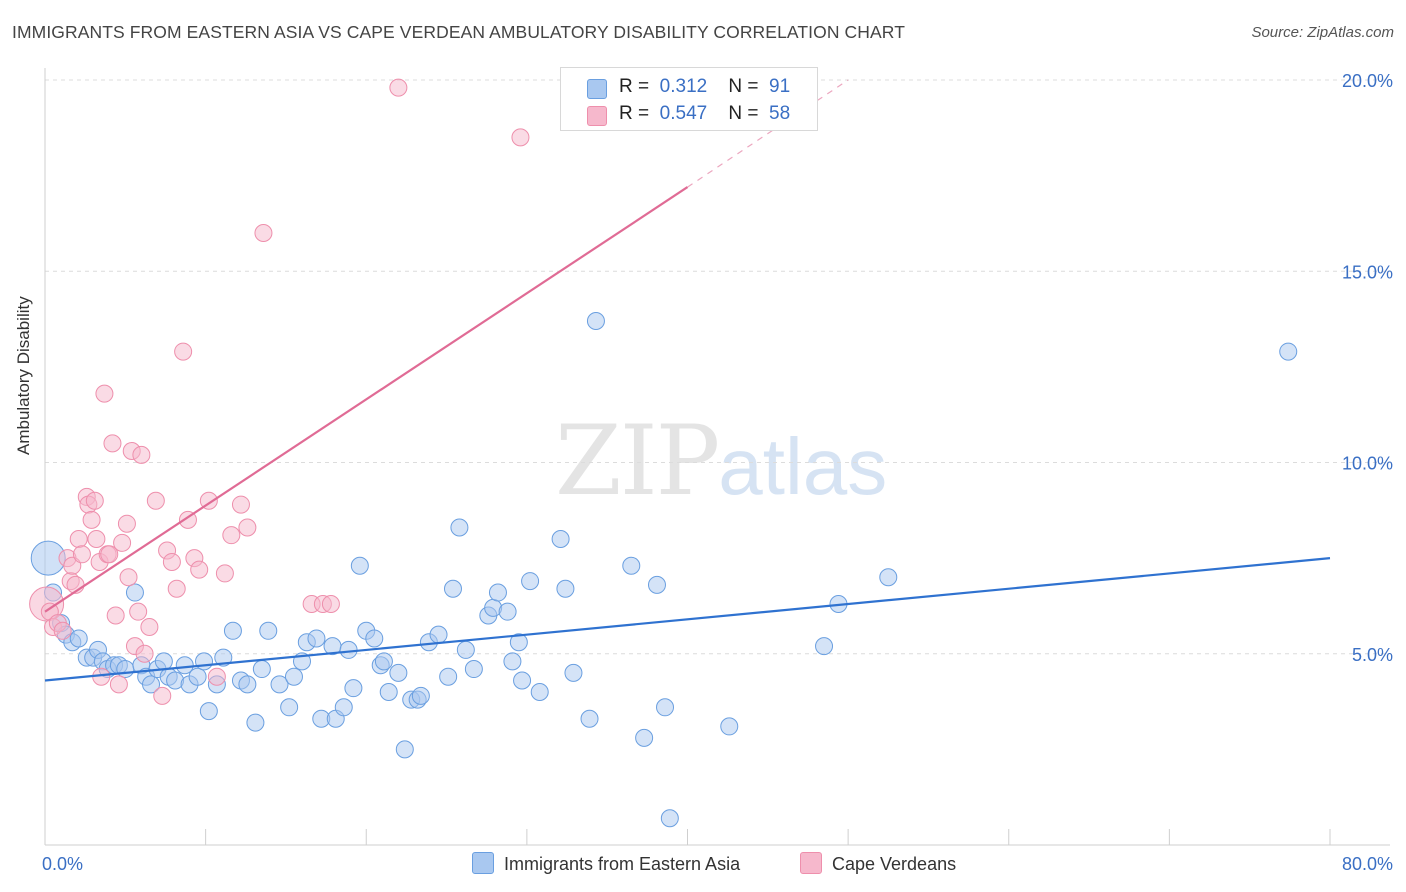 This screenshot has width=1406, height=892. I want to click on chart-source: Source: ZipAtlas.com, so click(1322, 32).